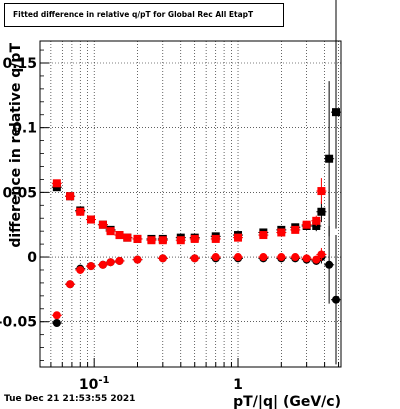 The height and width of the screenshot is (409, 400). Describe the element at coordinates (19, 193) in the screenshot. I see `y-tick-label: 0.05` at that location.